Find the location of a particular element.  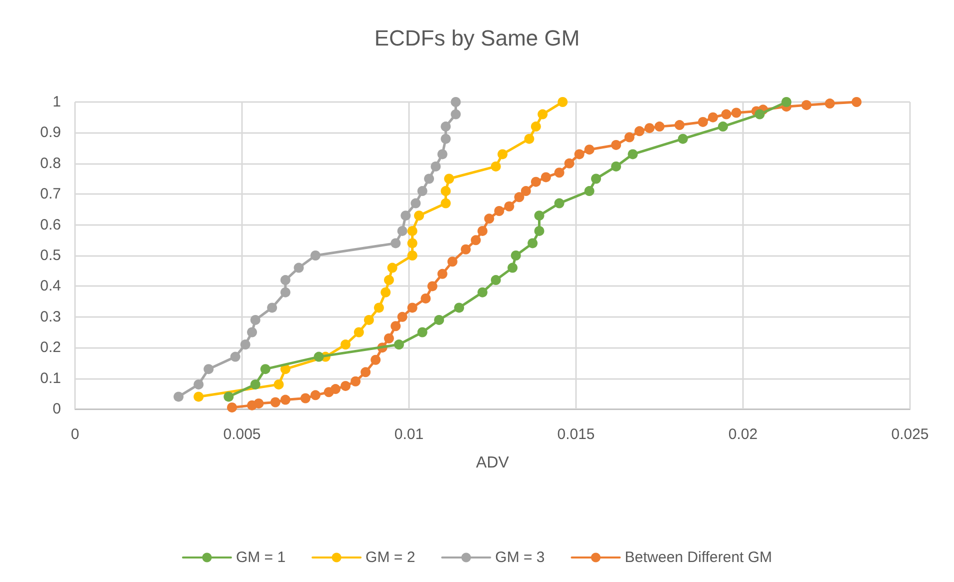

x-tick-label: 0.01 is located at coordinates (409, 434).